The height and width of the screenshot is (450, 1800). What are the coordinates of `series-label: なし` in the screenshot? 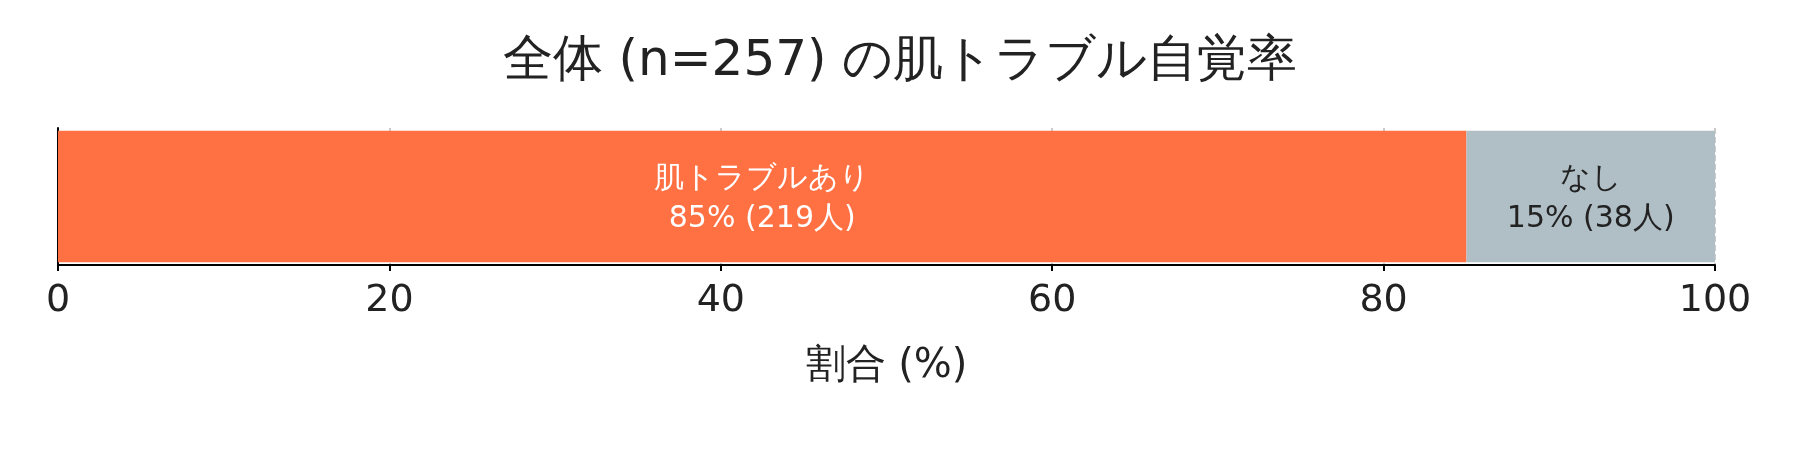 It's located at (1590, 176).